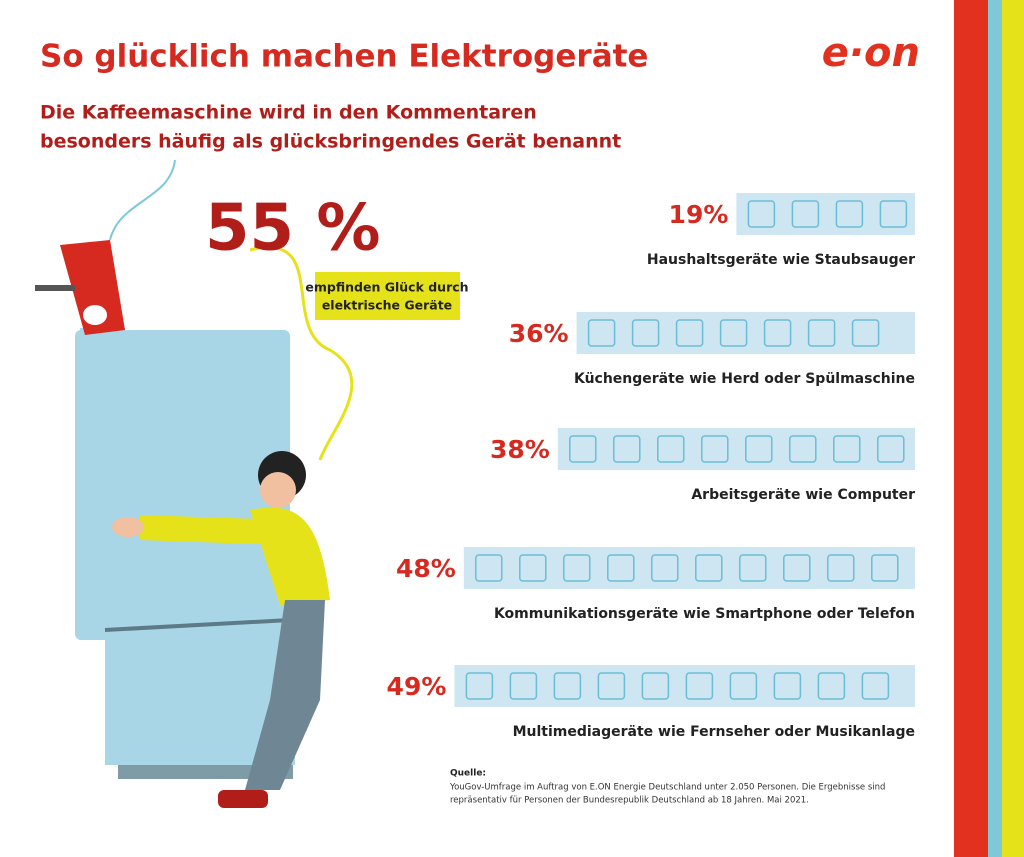 Image resolution: width=1024 pixels, height=857 pixels. Describe the element at coordinates (539, 333) in the screenshot. I see `value-label: 36%` at that location.